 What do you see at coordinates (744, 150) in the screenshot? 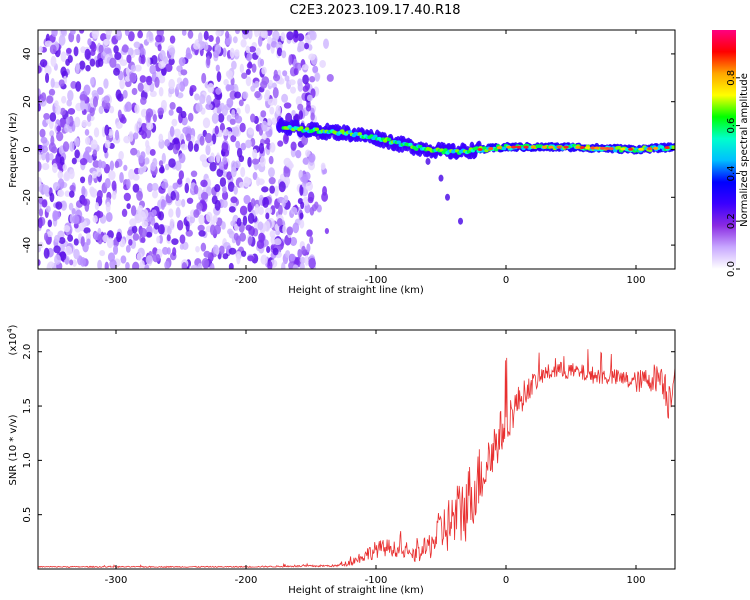
I see `colorbar-label: Normalized spectral amplitude` at bounding box center [744, 150].